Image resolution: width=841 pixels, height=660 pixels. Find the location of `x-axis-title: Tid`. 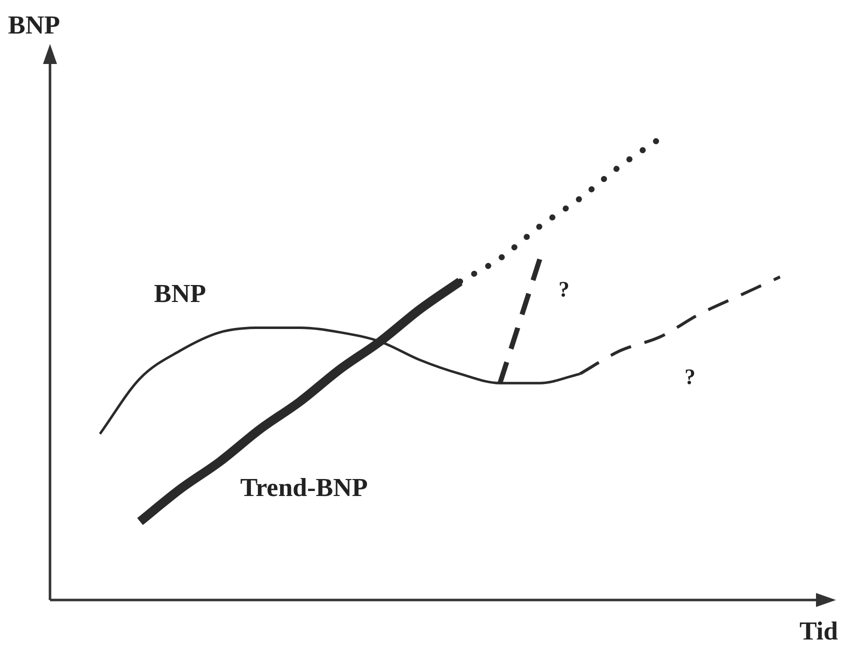

x-axis-title: Tid is located at coordinates (819, 631).